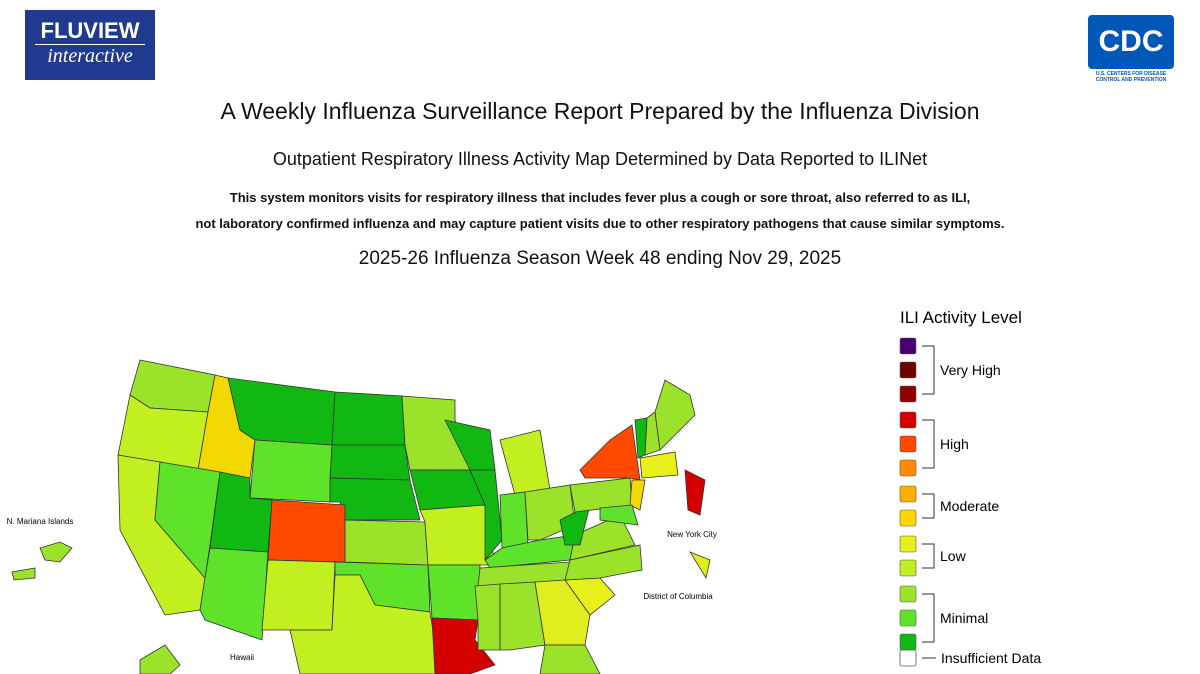 Image resolution: width=1200 pixels, height=674 pixels. I want to click on legend-label: Minimal, so click(964, 618).